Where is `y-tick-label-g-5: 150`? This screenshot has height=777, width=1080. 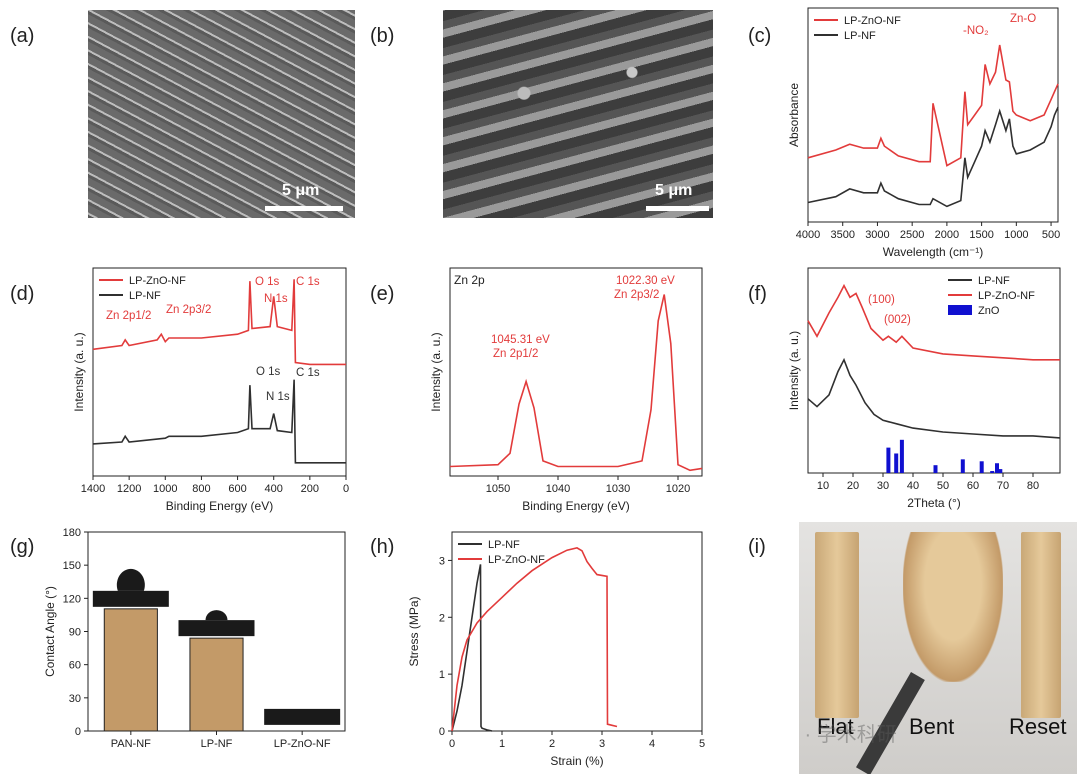
y-tick-label-g-5: 150 is located at coordinates (72, 566).